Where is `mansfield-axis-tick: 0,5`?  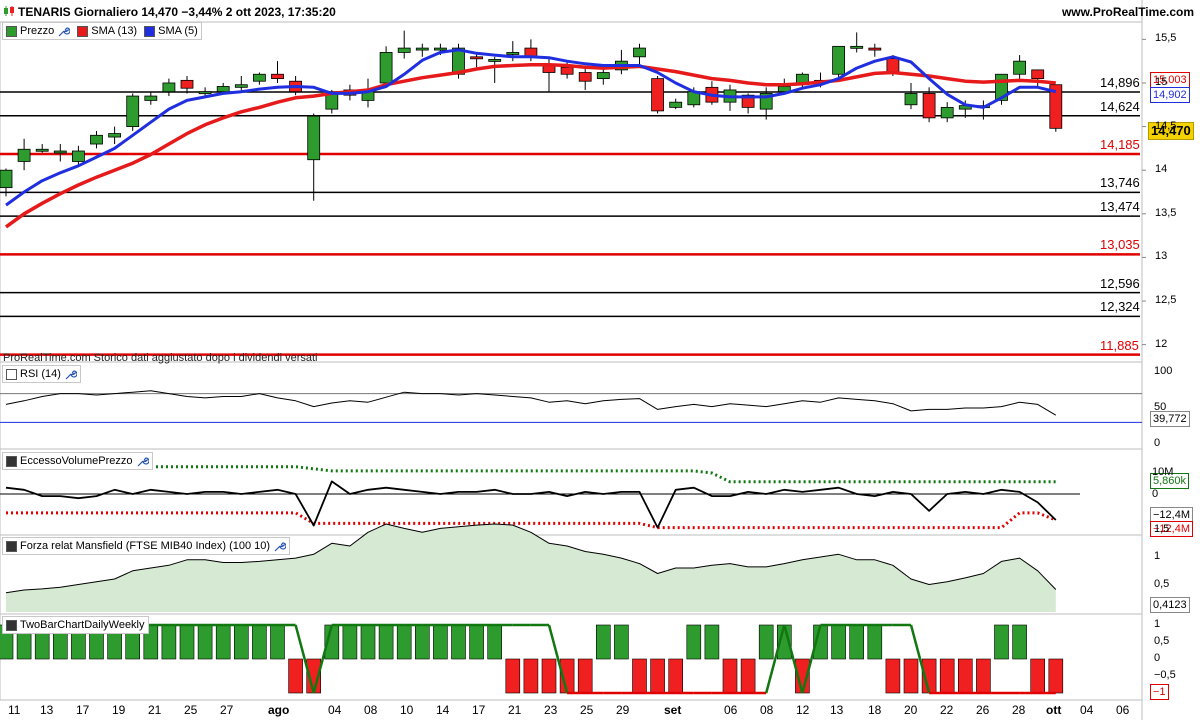
mansfield-axis-tick: 0,5 is located at coordinates (1162, 583).